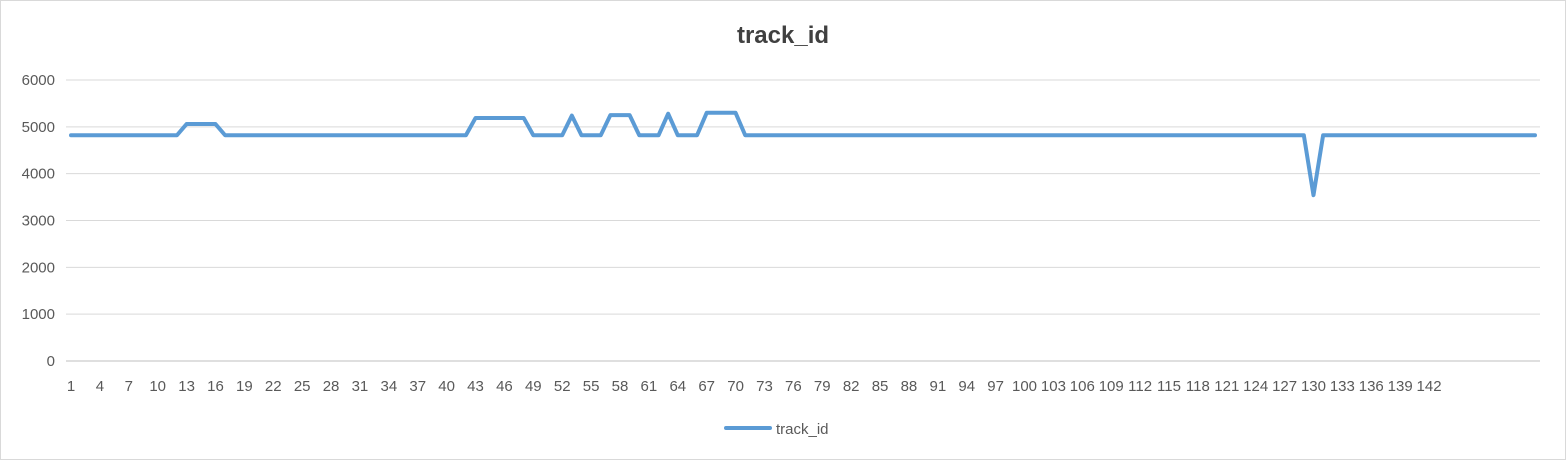  Describe the element at coordinates (388, 386) in the screenshot. I see `x-tick-label: 34` at that location.